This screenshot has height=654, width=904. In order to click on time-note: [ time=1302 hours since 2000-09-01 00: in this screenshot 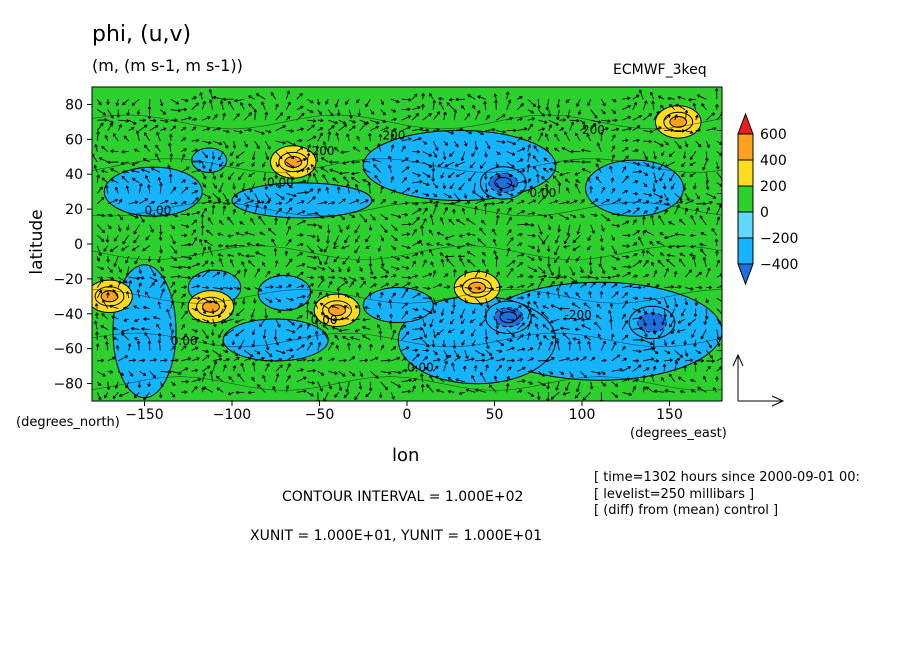, I will do `click(727, 477)`.